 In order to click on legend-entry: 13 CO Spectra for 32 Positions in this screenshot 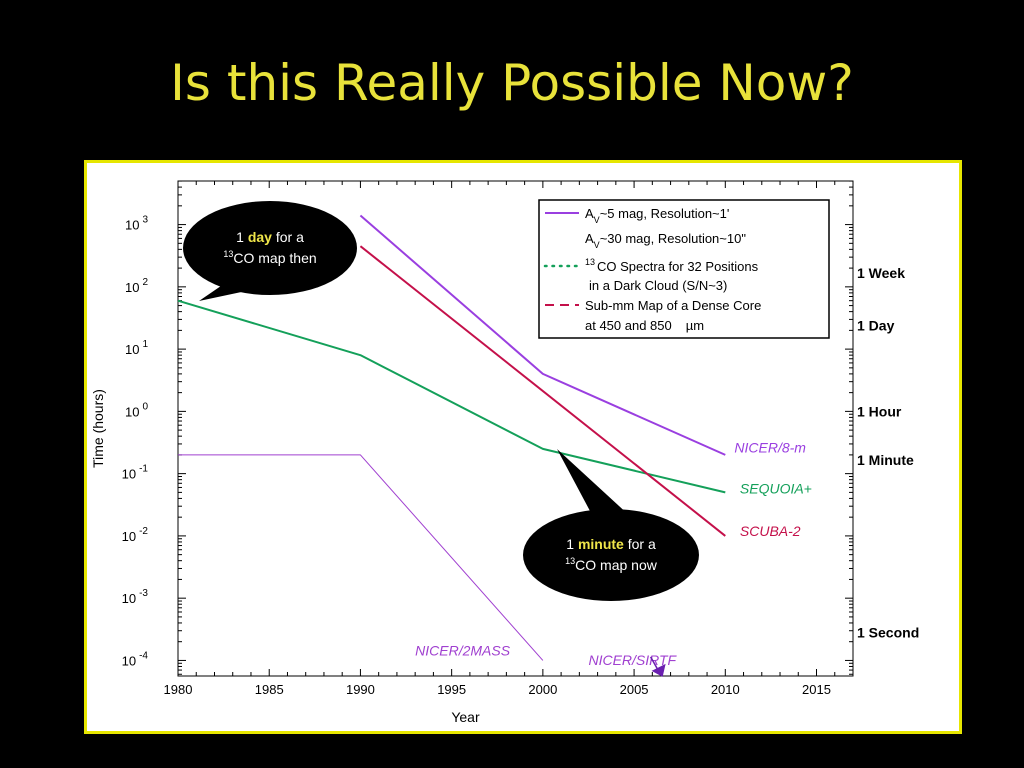, I will do `click(672, 265)`.